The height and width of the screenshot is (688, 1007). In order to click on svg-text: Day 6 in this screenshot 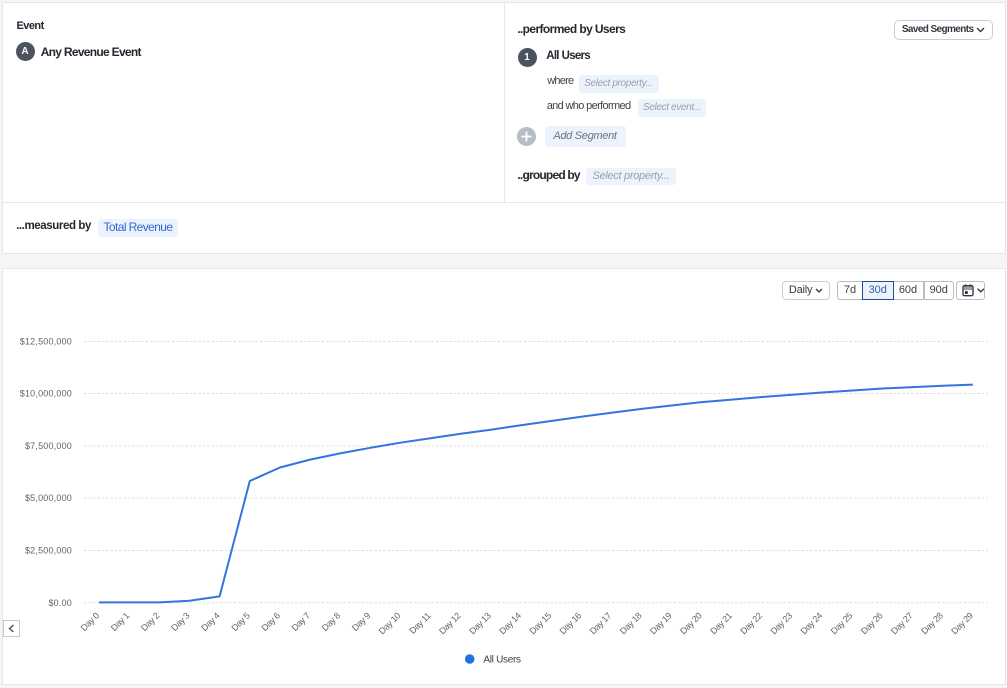, I will do `click(271, 621)`.